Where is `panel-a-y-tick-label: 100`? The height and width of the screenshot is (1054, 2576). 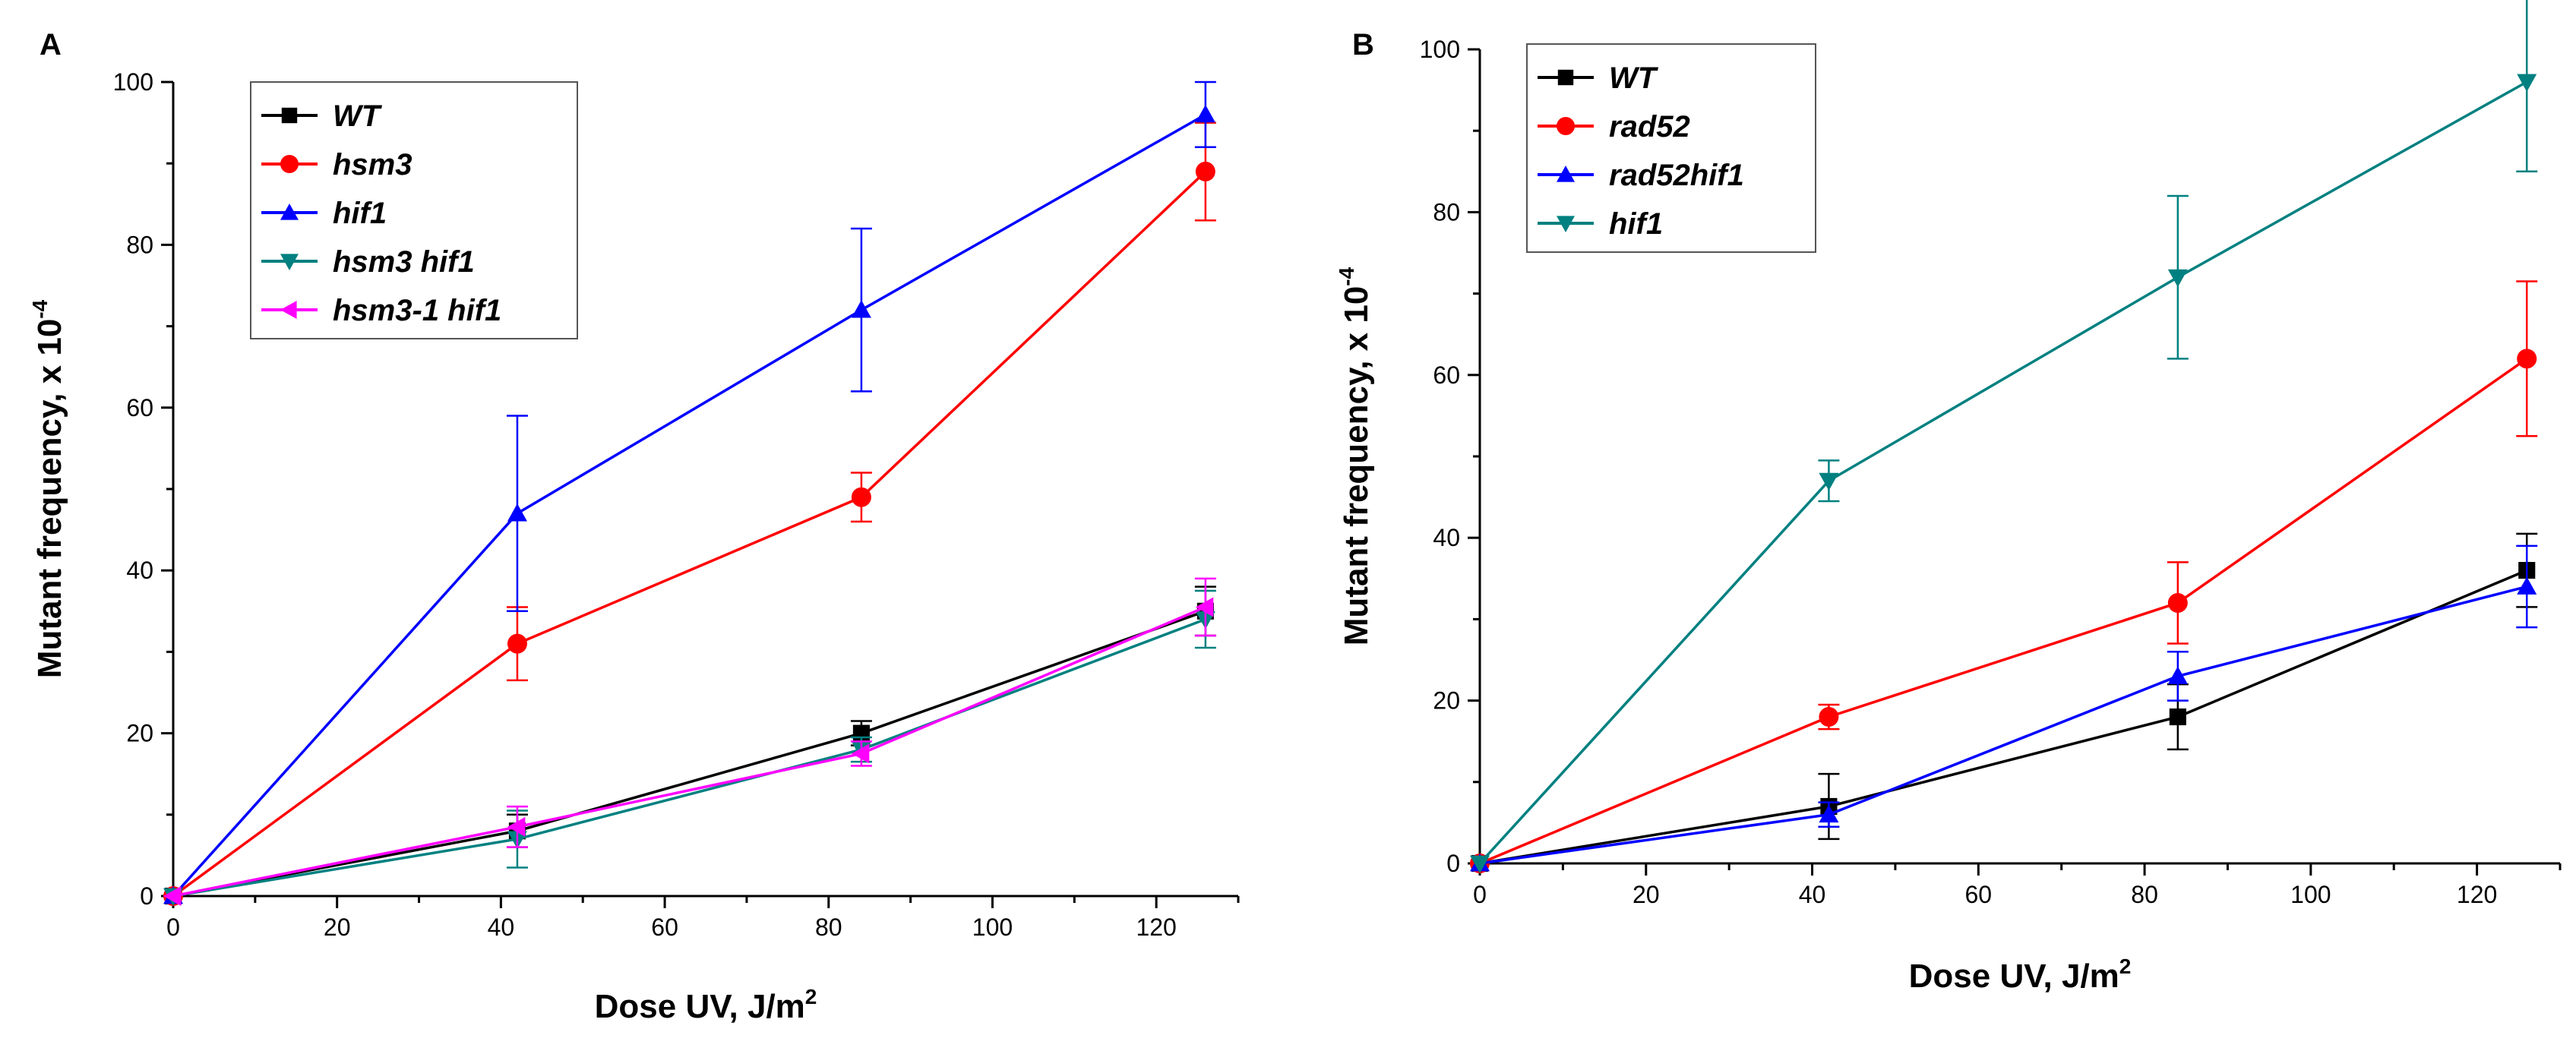 panel-a-y-tick-label: 100 is located at coordinates (133, 82).